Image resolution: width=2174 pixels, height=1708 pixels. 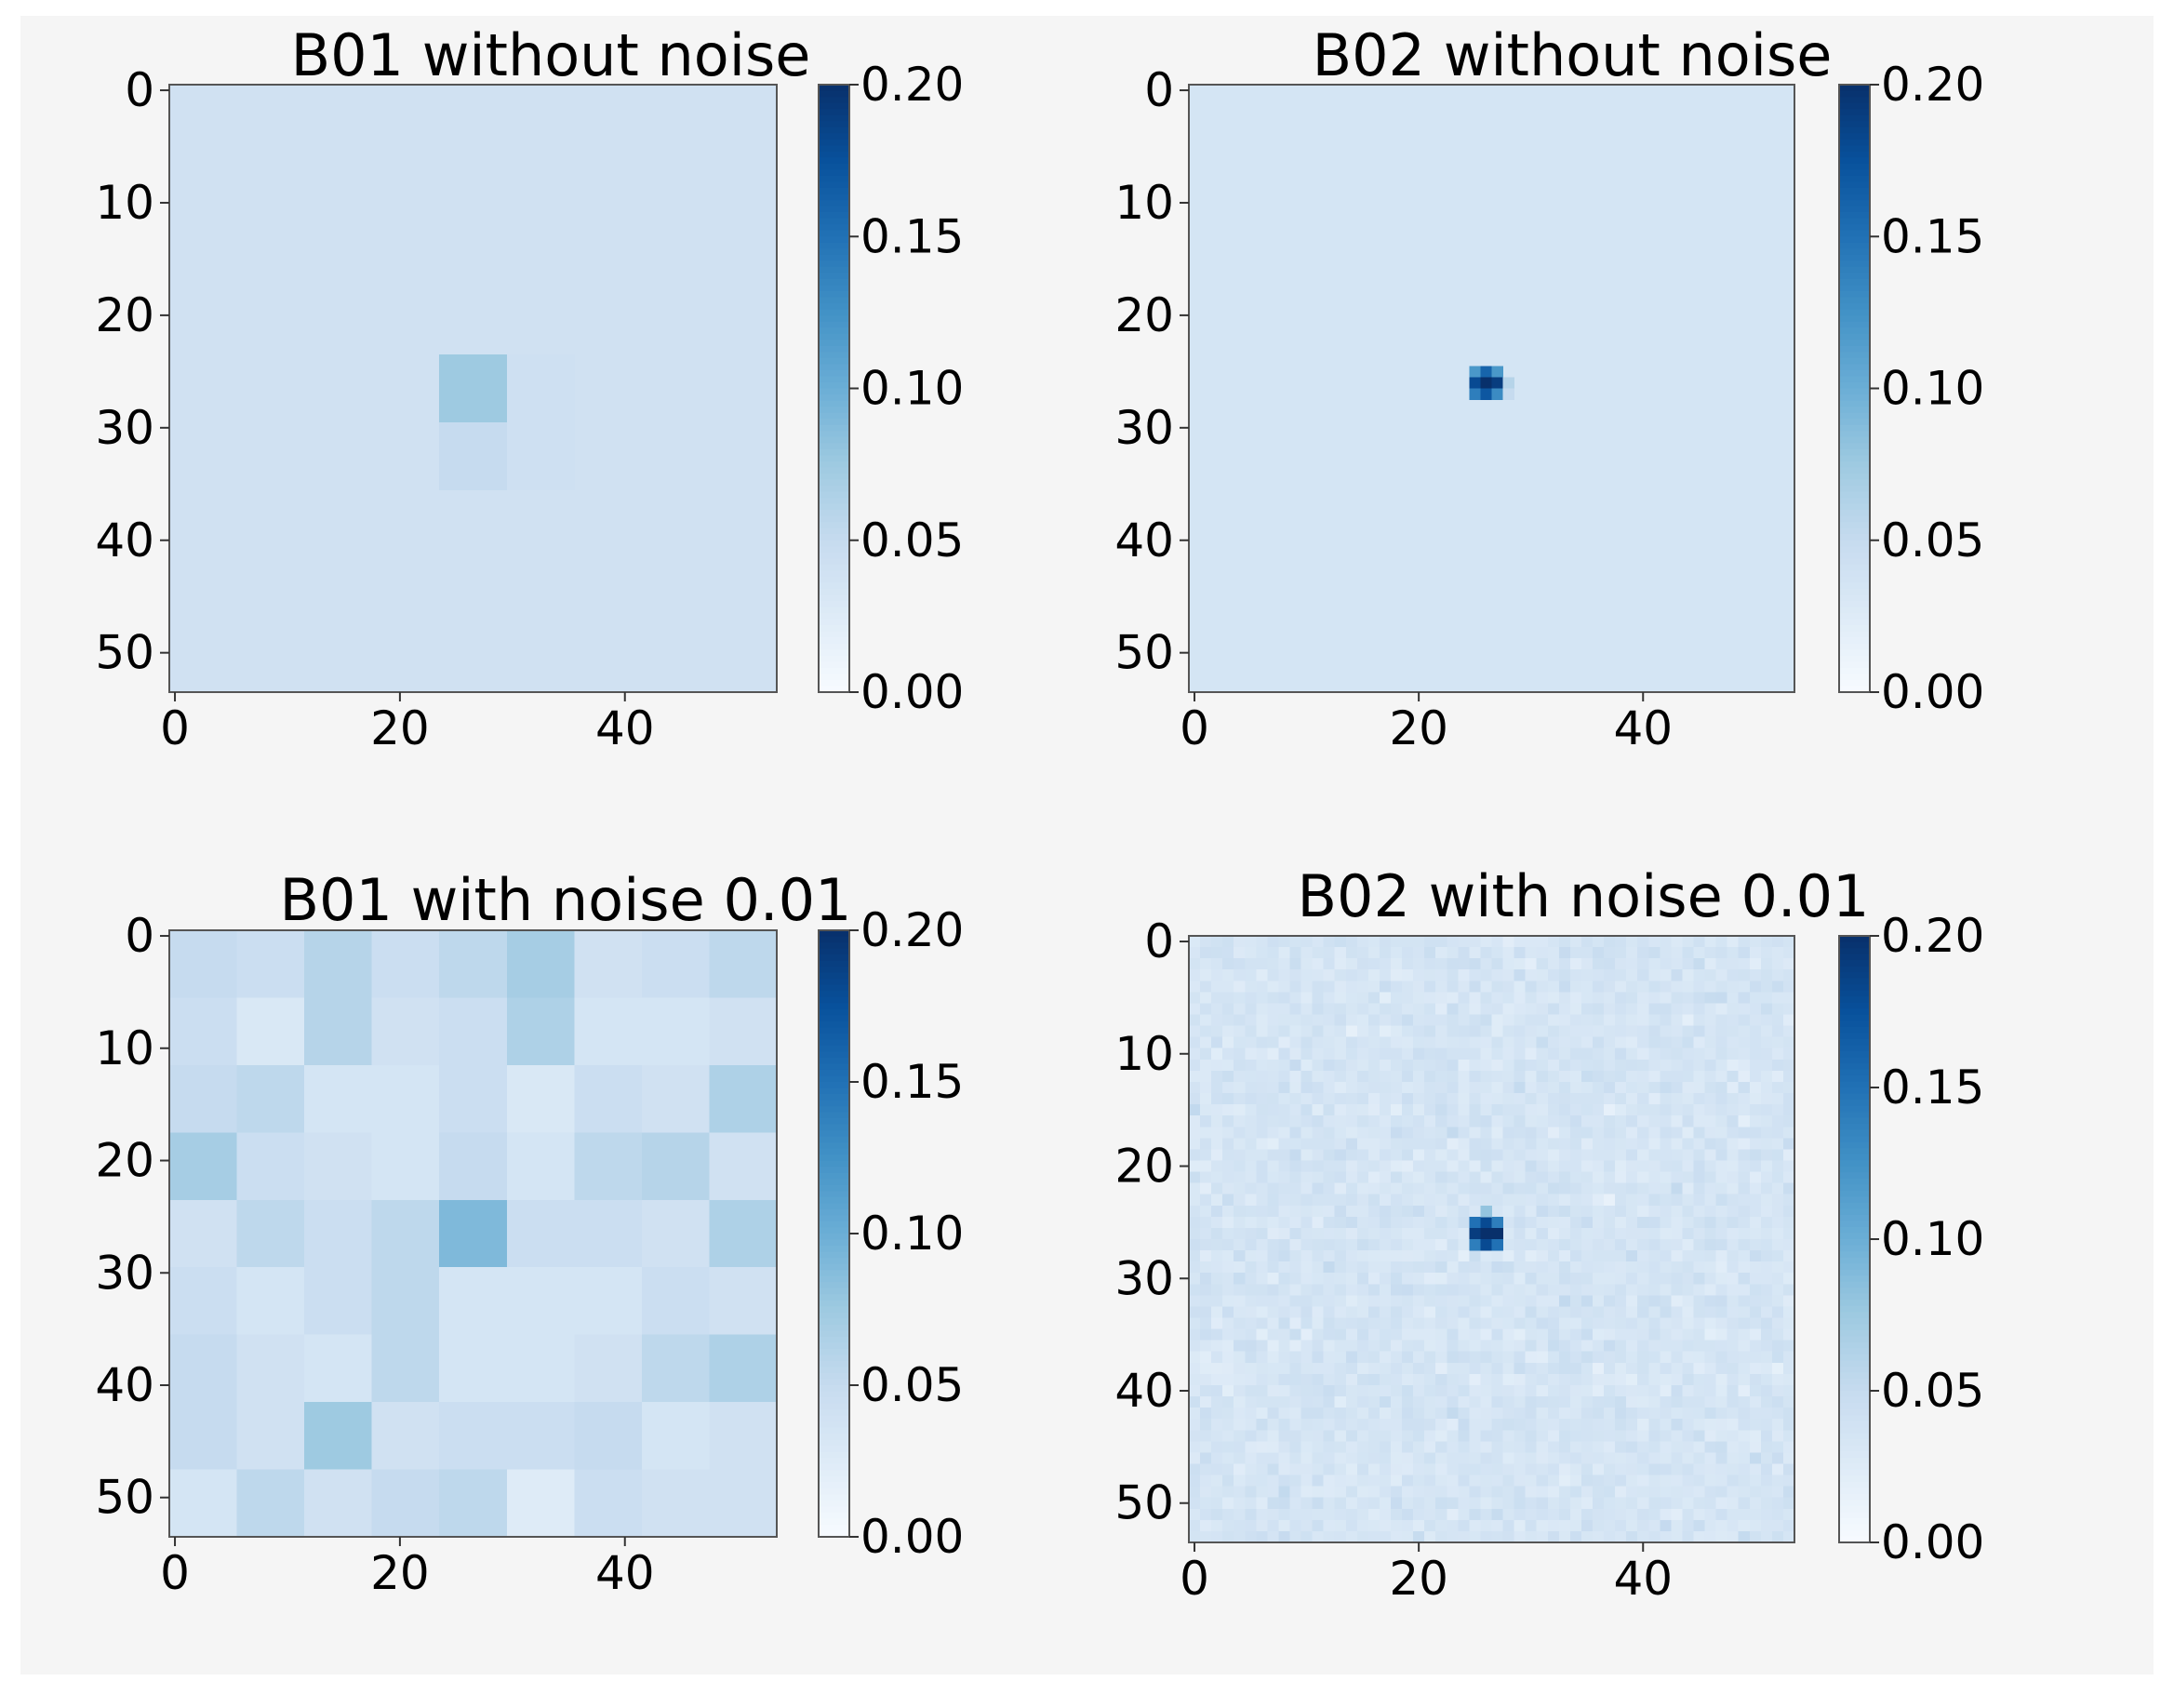 I want to click on y-tick-label: 30, so click(x=1144, y=428).